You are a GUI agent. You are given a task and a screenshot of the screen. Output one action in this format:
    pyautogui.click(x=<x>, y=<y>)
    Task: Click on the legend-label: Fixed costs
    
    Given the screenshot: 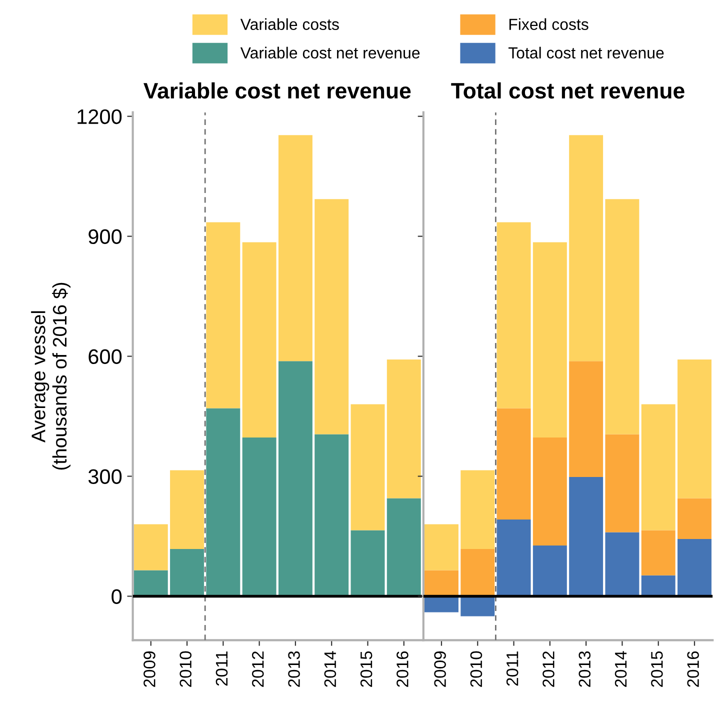 What is the action you would take?
    pyautogui.click(x=548, y=24)
    